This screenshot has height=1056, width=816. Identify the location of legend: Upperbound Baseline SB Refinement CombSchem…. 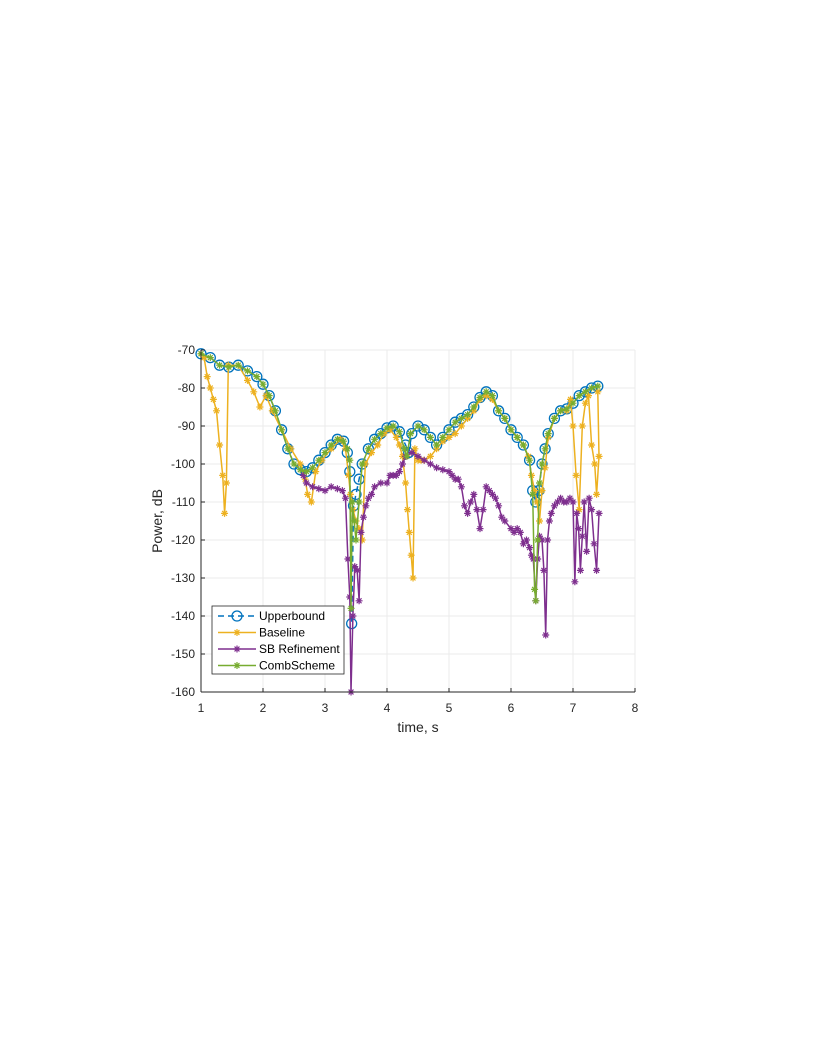
(278, 640).